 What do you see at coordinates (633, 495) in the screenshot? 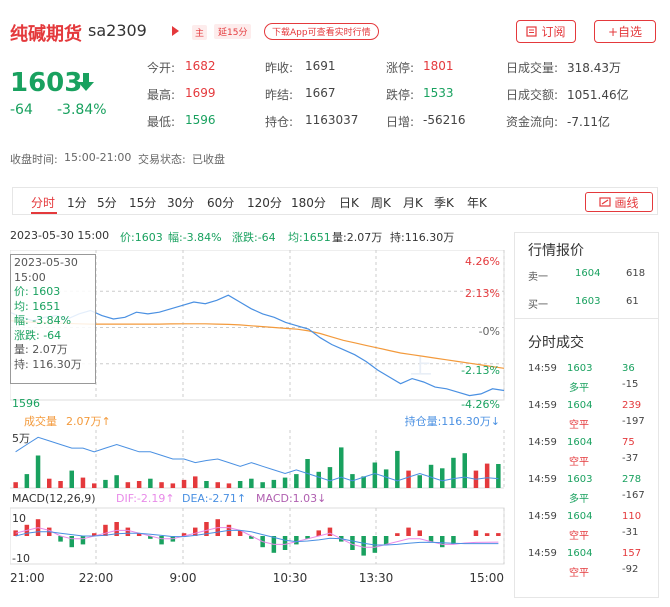
I see `trade-oi-change: -167` at bounding box center [633, 495].